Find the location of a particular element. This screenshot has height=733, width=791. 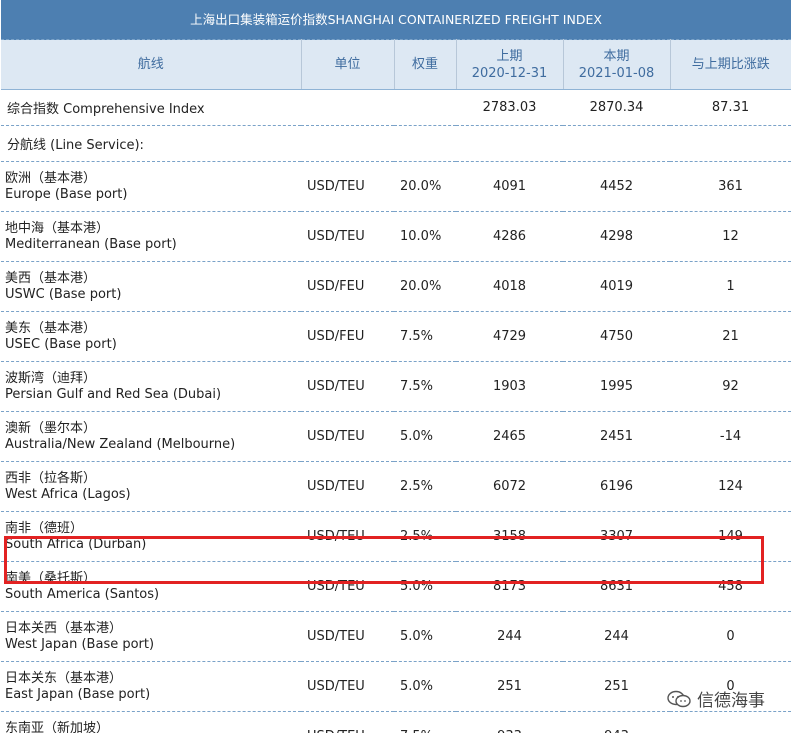

route-name: 东南亚（新加坡） Southeast Asia (Singapore) is located at coordinates (151, 722).